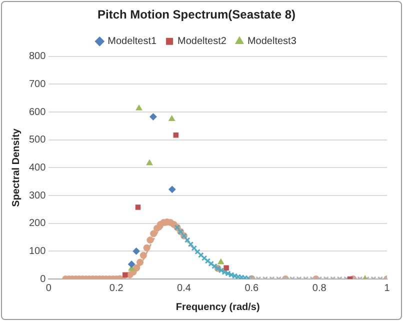 Image resolution: width=403 pixels, height=321 pixels. What do you see at coordinates (37, 251) in the screenshot?
I see `y-tick-label: 100` at bounding box center [37, 251].